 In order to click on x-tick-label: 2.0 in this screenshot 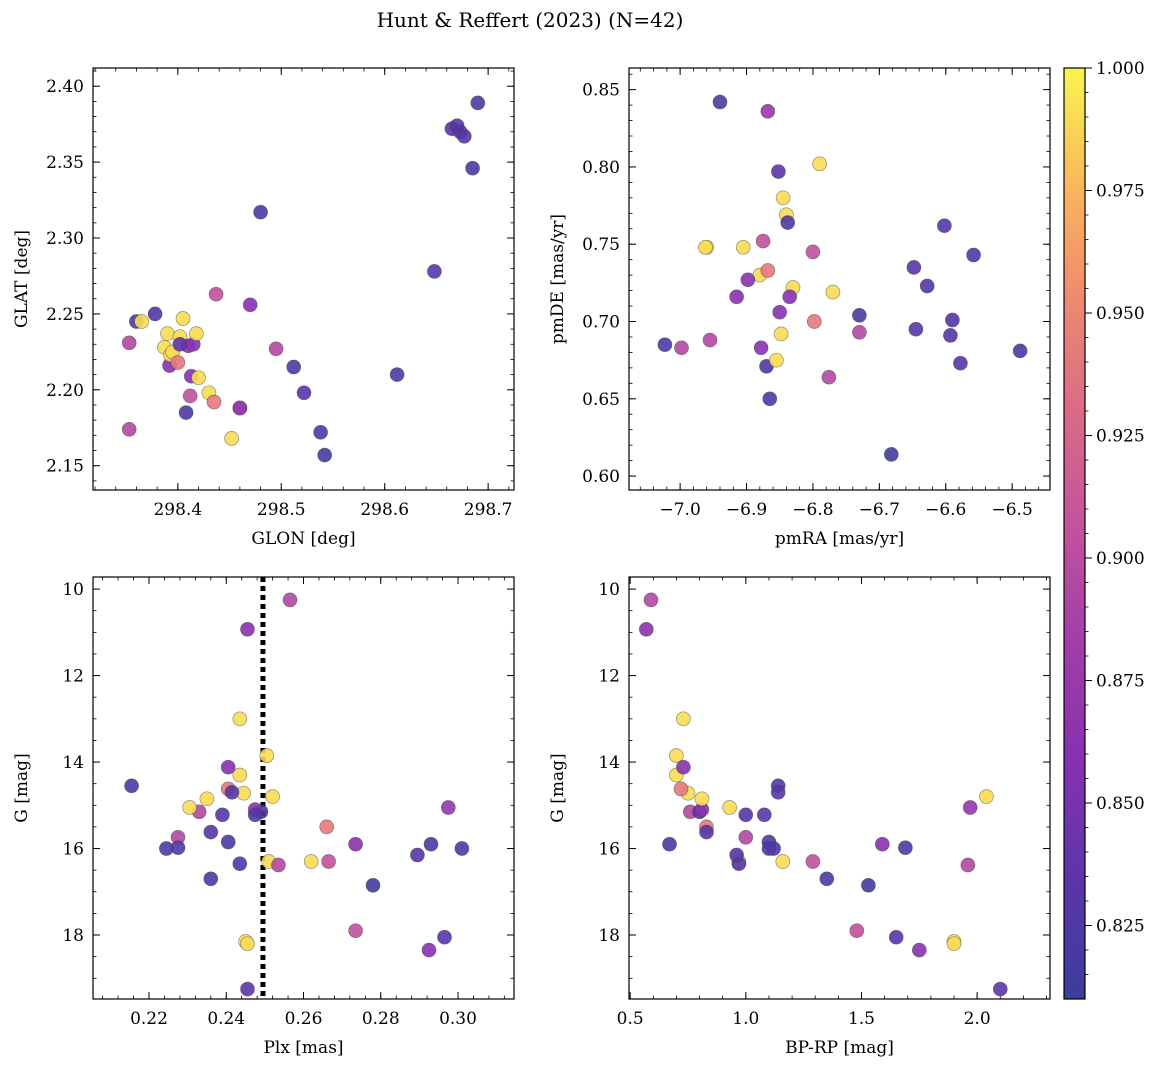, I will do `click(977, 1019)`.